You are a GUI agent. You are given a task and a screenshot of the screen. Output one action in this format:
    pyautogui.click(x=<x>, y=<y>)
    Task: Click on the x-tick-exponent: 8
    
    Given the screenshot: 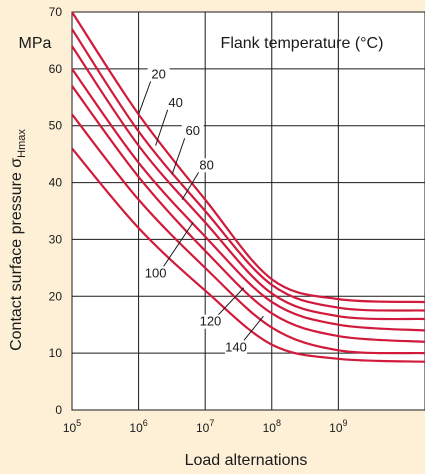 What is the action you would take?
    pyautogui.click(x=278, y=423)
    